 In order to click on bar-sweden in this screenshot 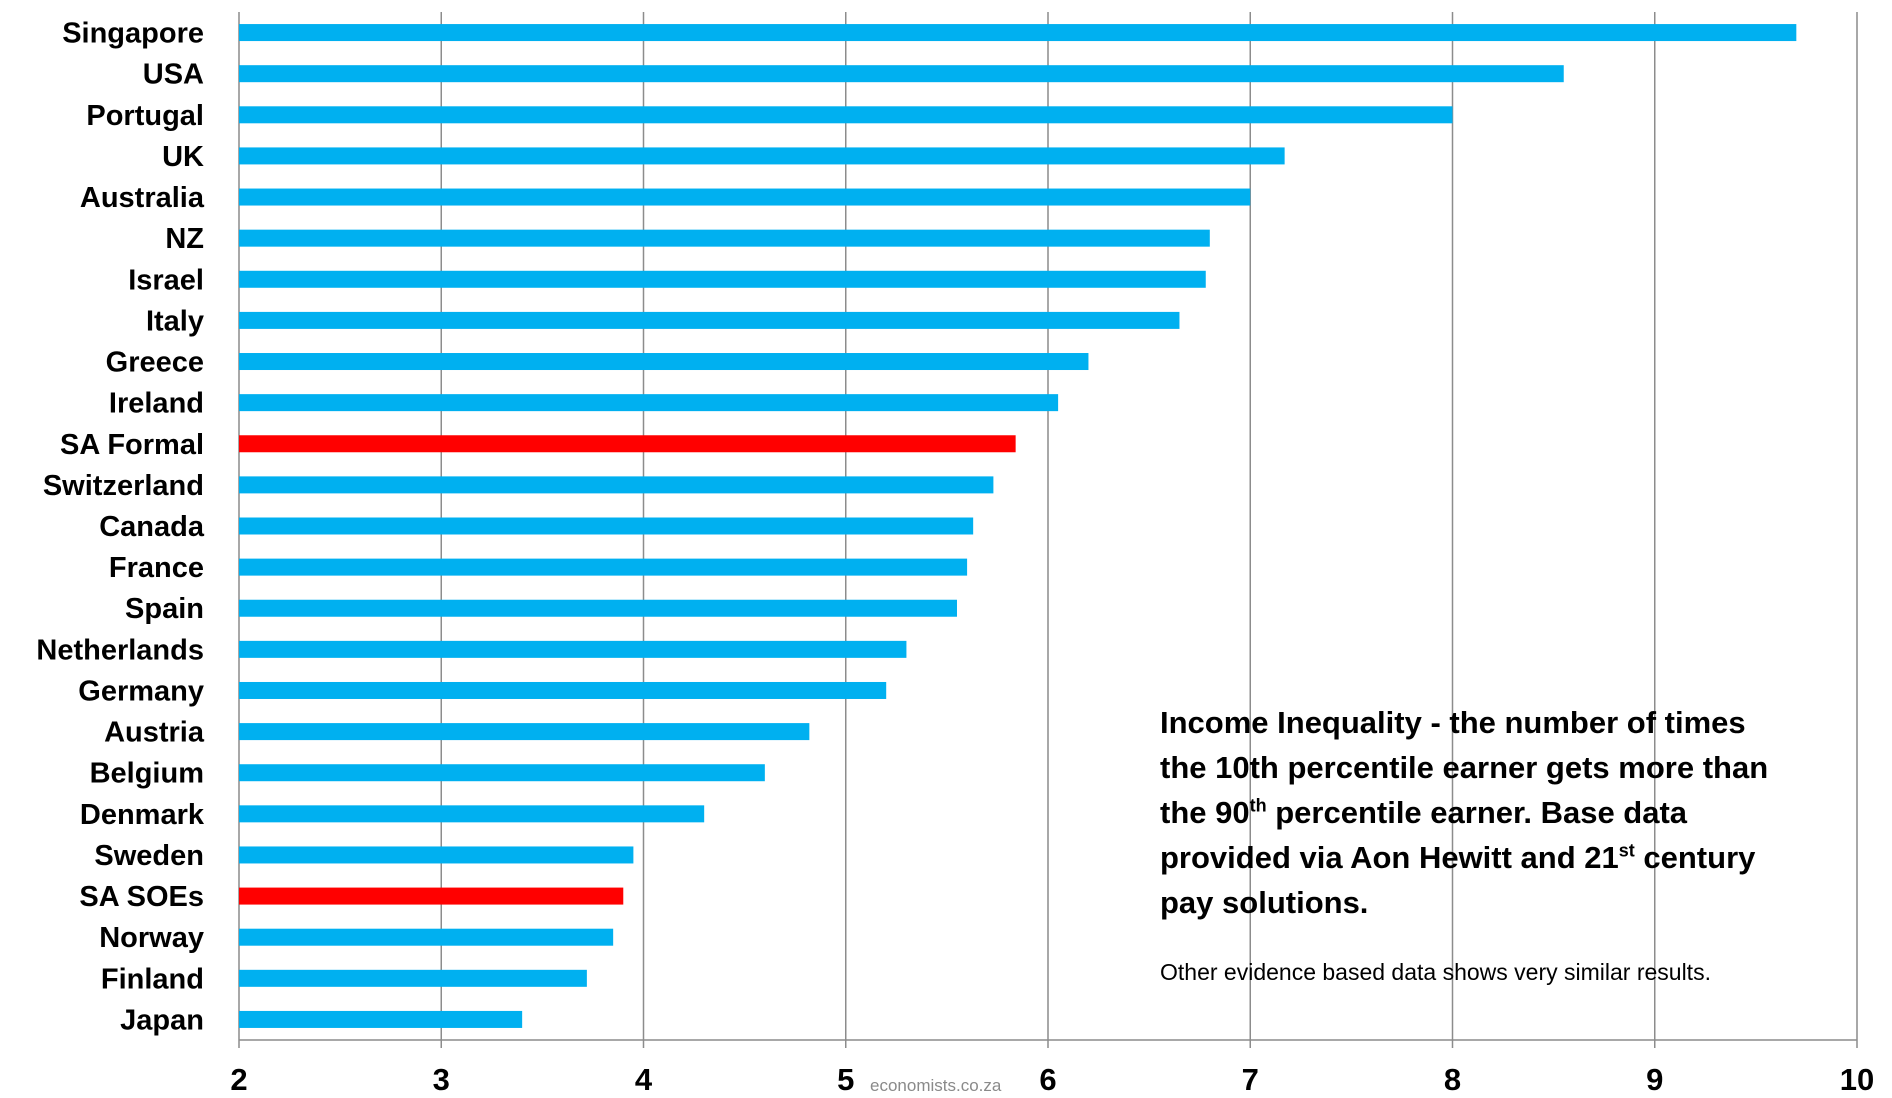, I will do `click(436, 855)`.